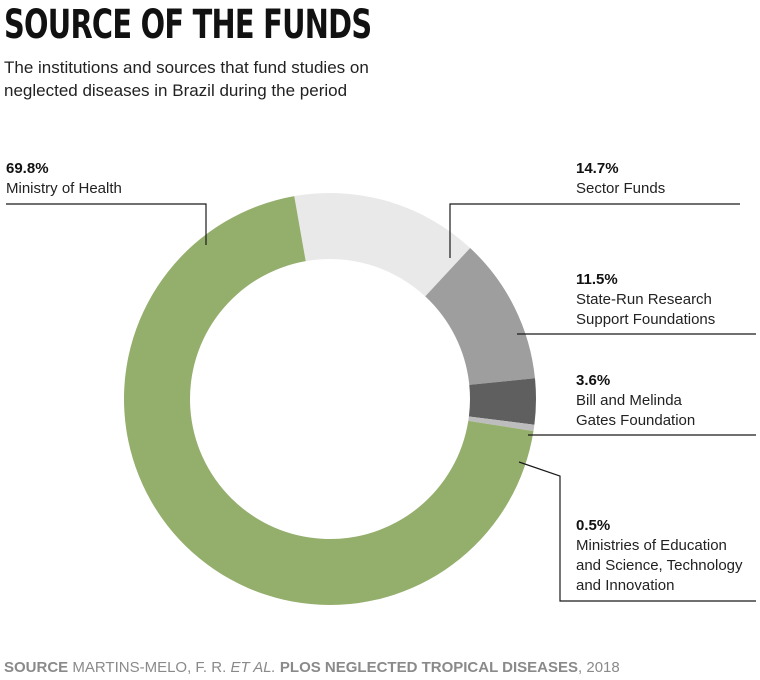  What do you see at coordinates (625, 585) in the screenshot?
I see `slice-label-ministries-of-education-and-science-technology-and-innovation: and Innovation` at bounding box center [625, 585].